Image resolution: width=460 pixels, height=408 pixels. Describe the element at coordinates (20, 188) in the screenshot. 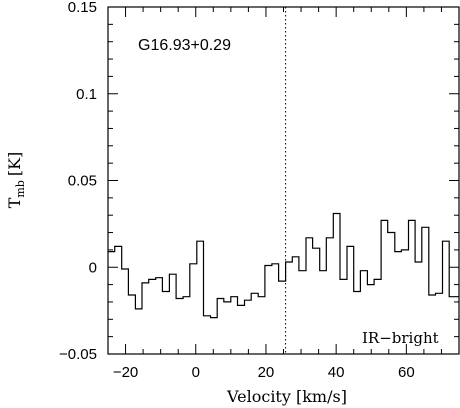

I see `y-axis-label-sub: mb` at that location.